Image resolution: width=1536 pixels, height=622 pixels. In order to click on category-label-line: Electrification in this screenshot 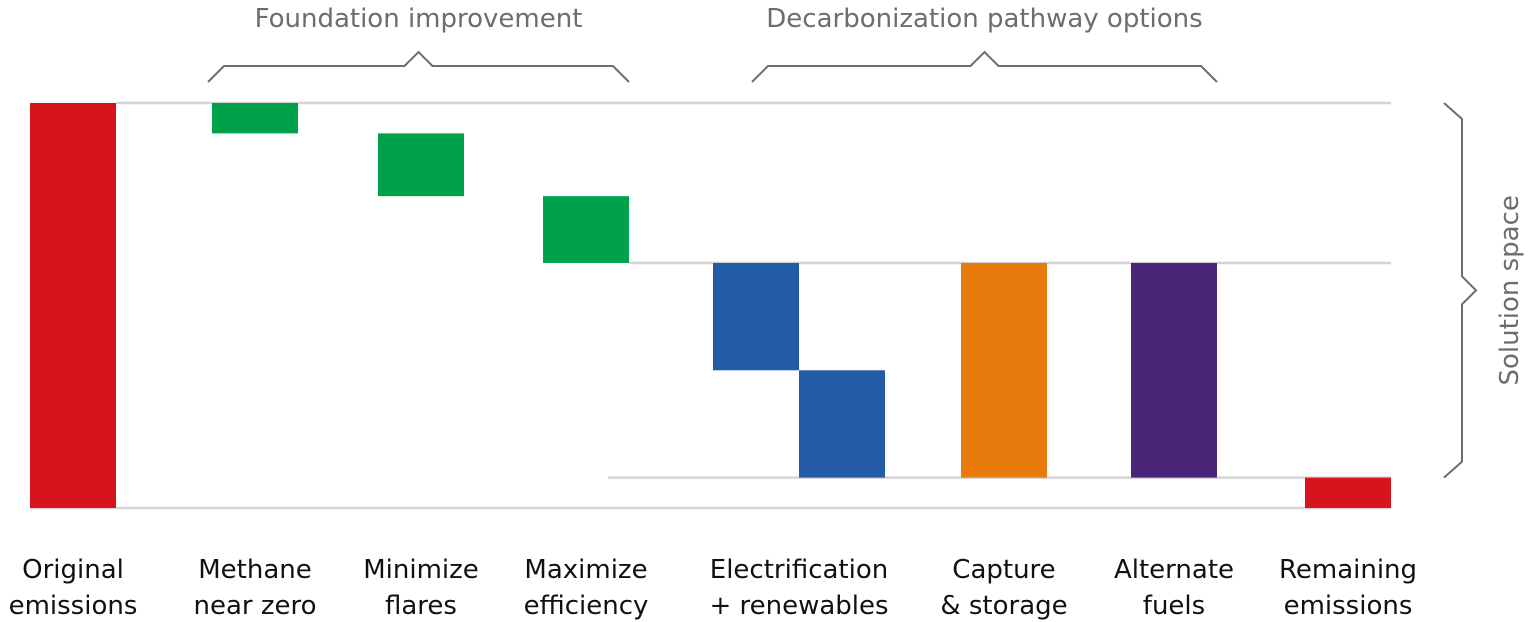, I will do `click(799, 570)`.